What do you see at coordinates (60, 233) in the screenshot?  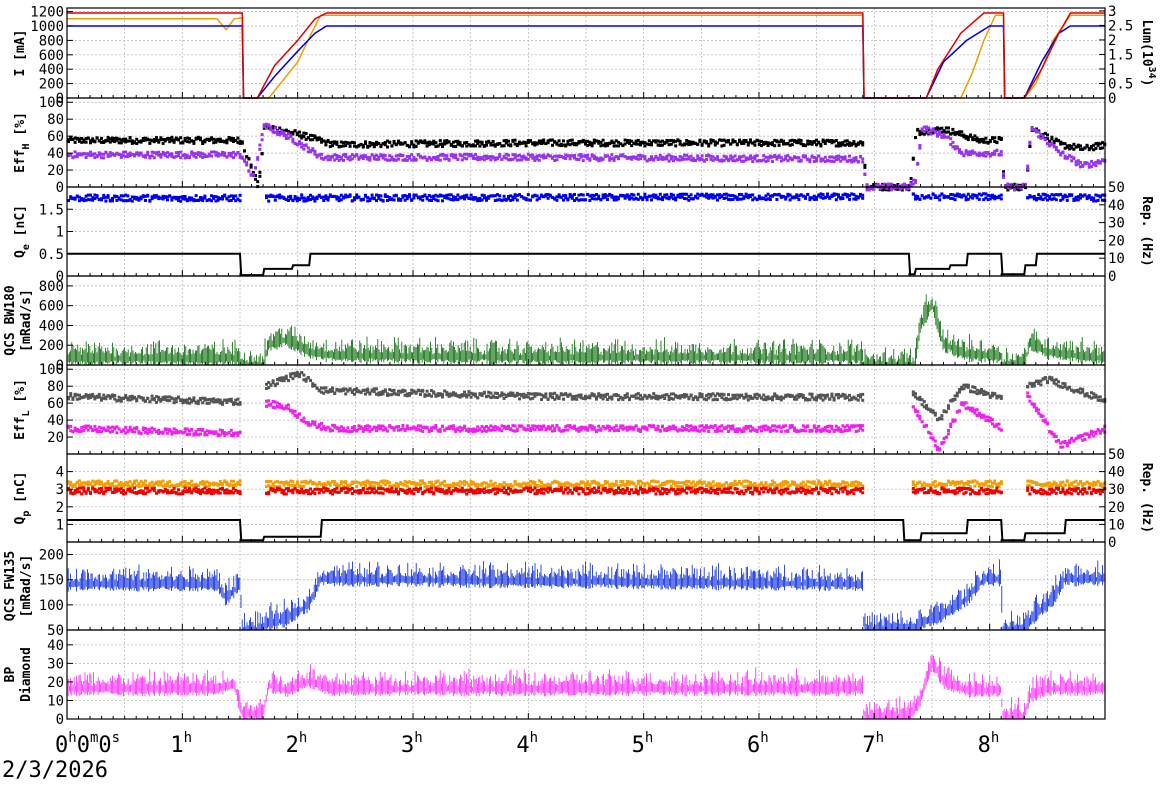 I see `y-tick-label: 1` at bounding box center [60, 233].